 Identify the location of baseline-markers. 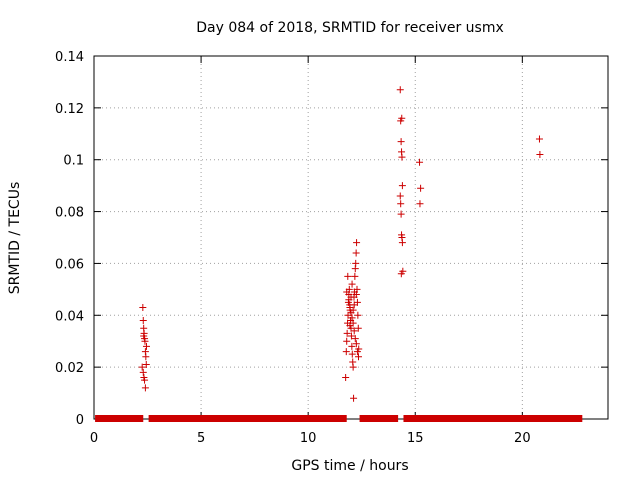
(339, 418).